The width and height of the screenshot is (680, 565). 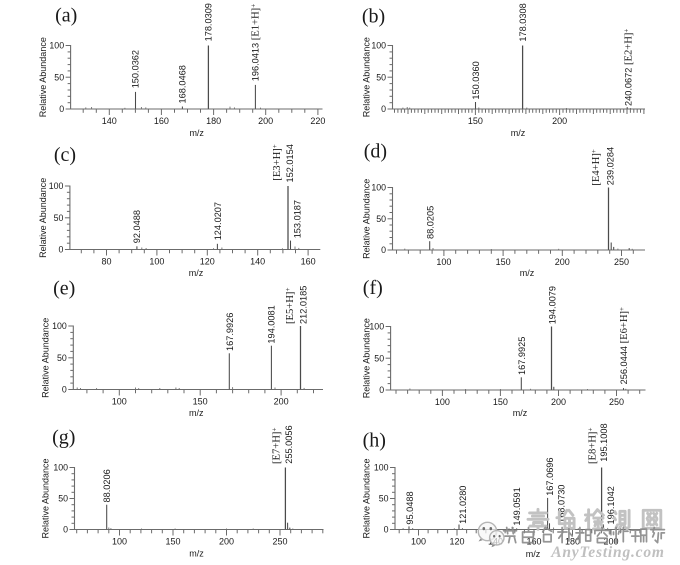 I want to click on svg-text: 167.0696, so click(x=550, y=476).